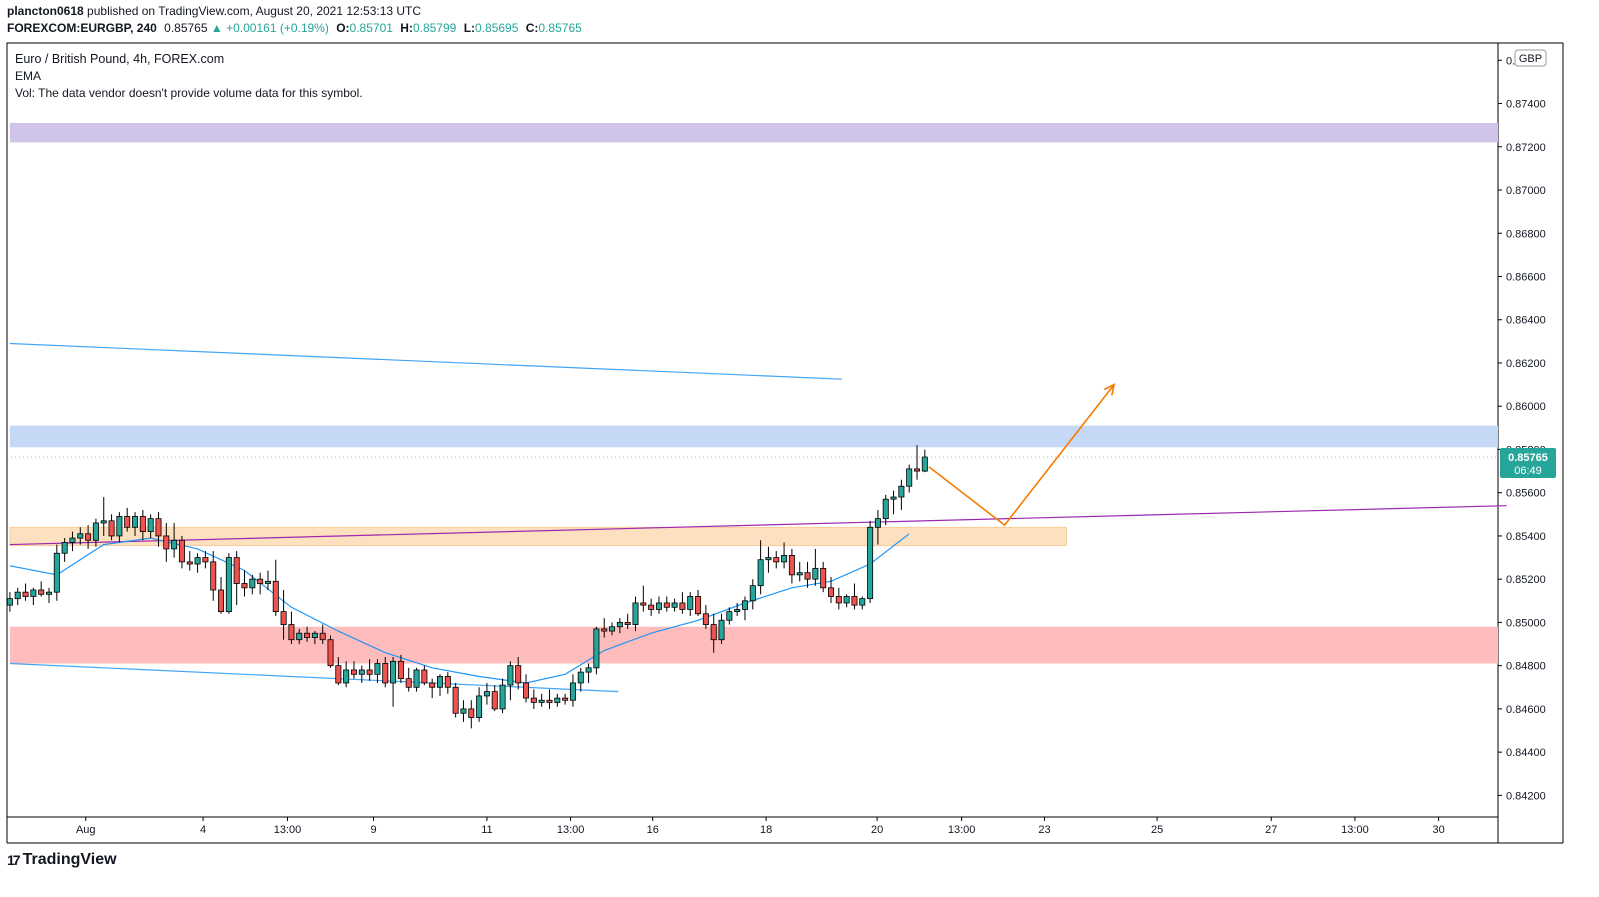 This screenshot has height=897, width=1599. I want to click on legend-ema: EMA, so click(28, 76).